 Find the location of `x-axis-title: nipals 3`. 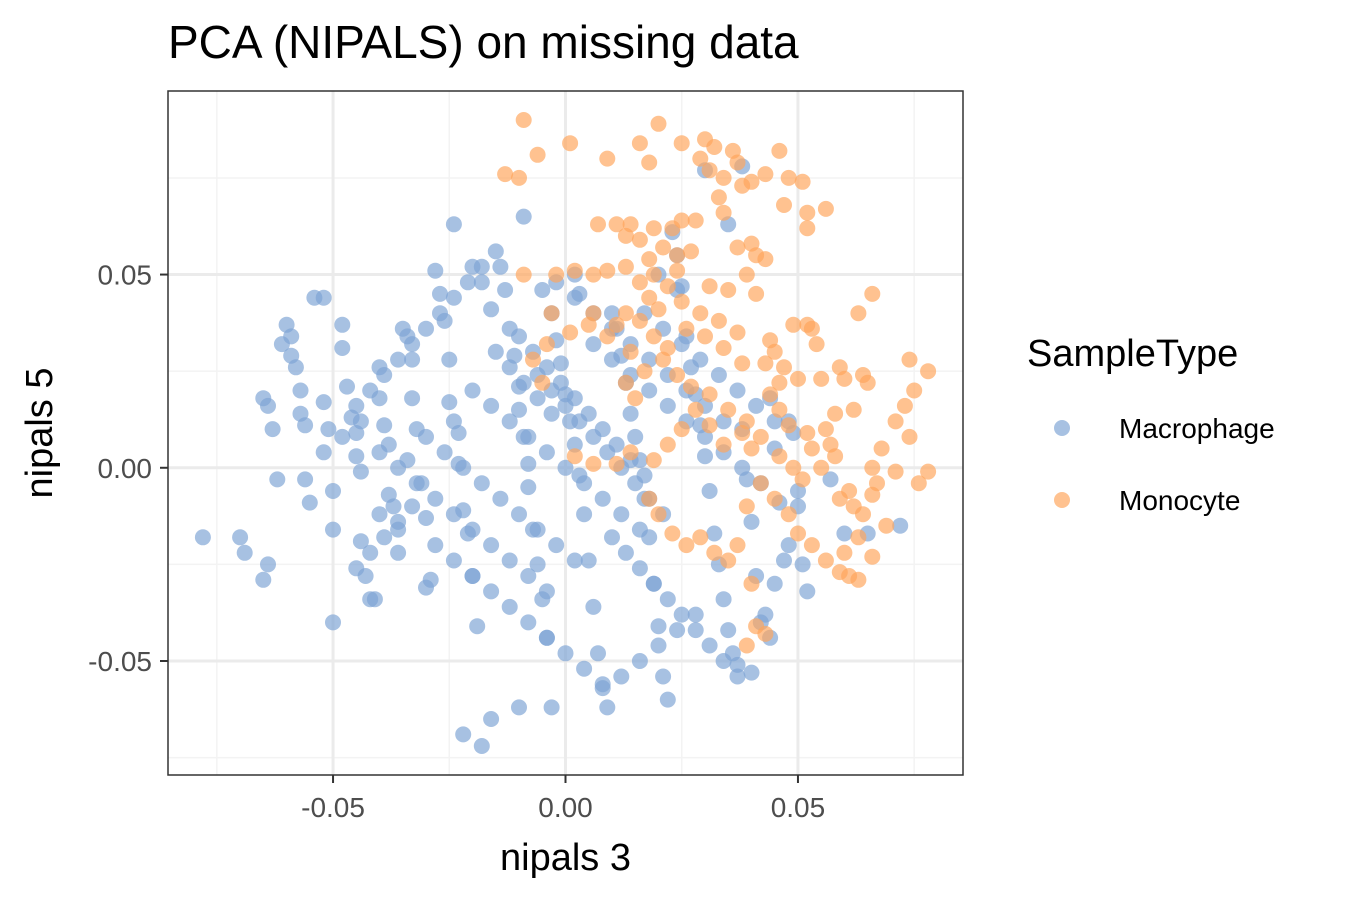

x-axis-title: nipals 3 is located at coordinates (565, 858).